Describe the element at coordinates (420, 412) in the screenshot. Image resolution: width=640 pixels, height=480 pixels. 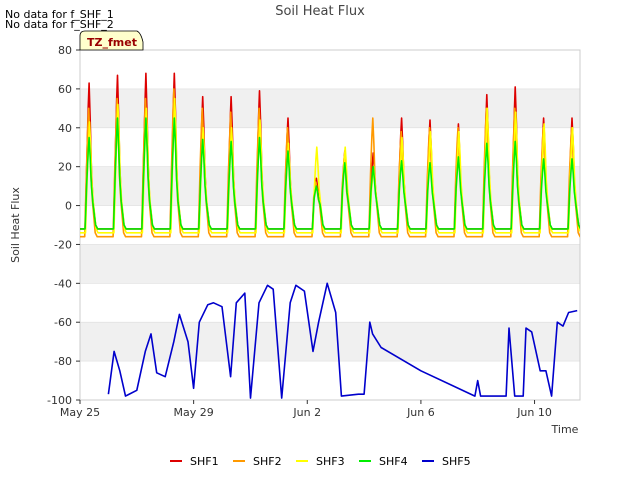
I see `x-tick-label: Jun 6` at that location.